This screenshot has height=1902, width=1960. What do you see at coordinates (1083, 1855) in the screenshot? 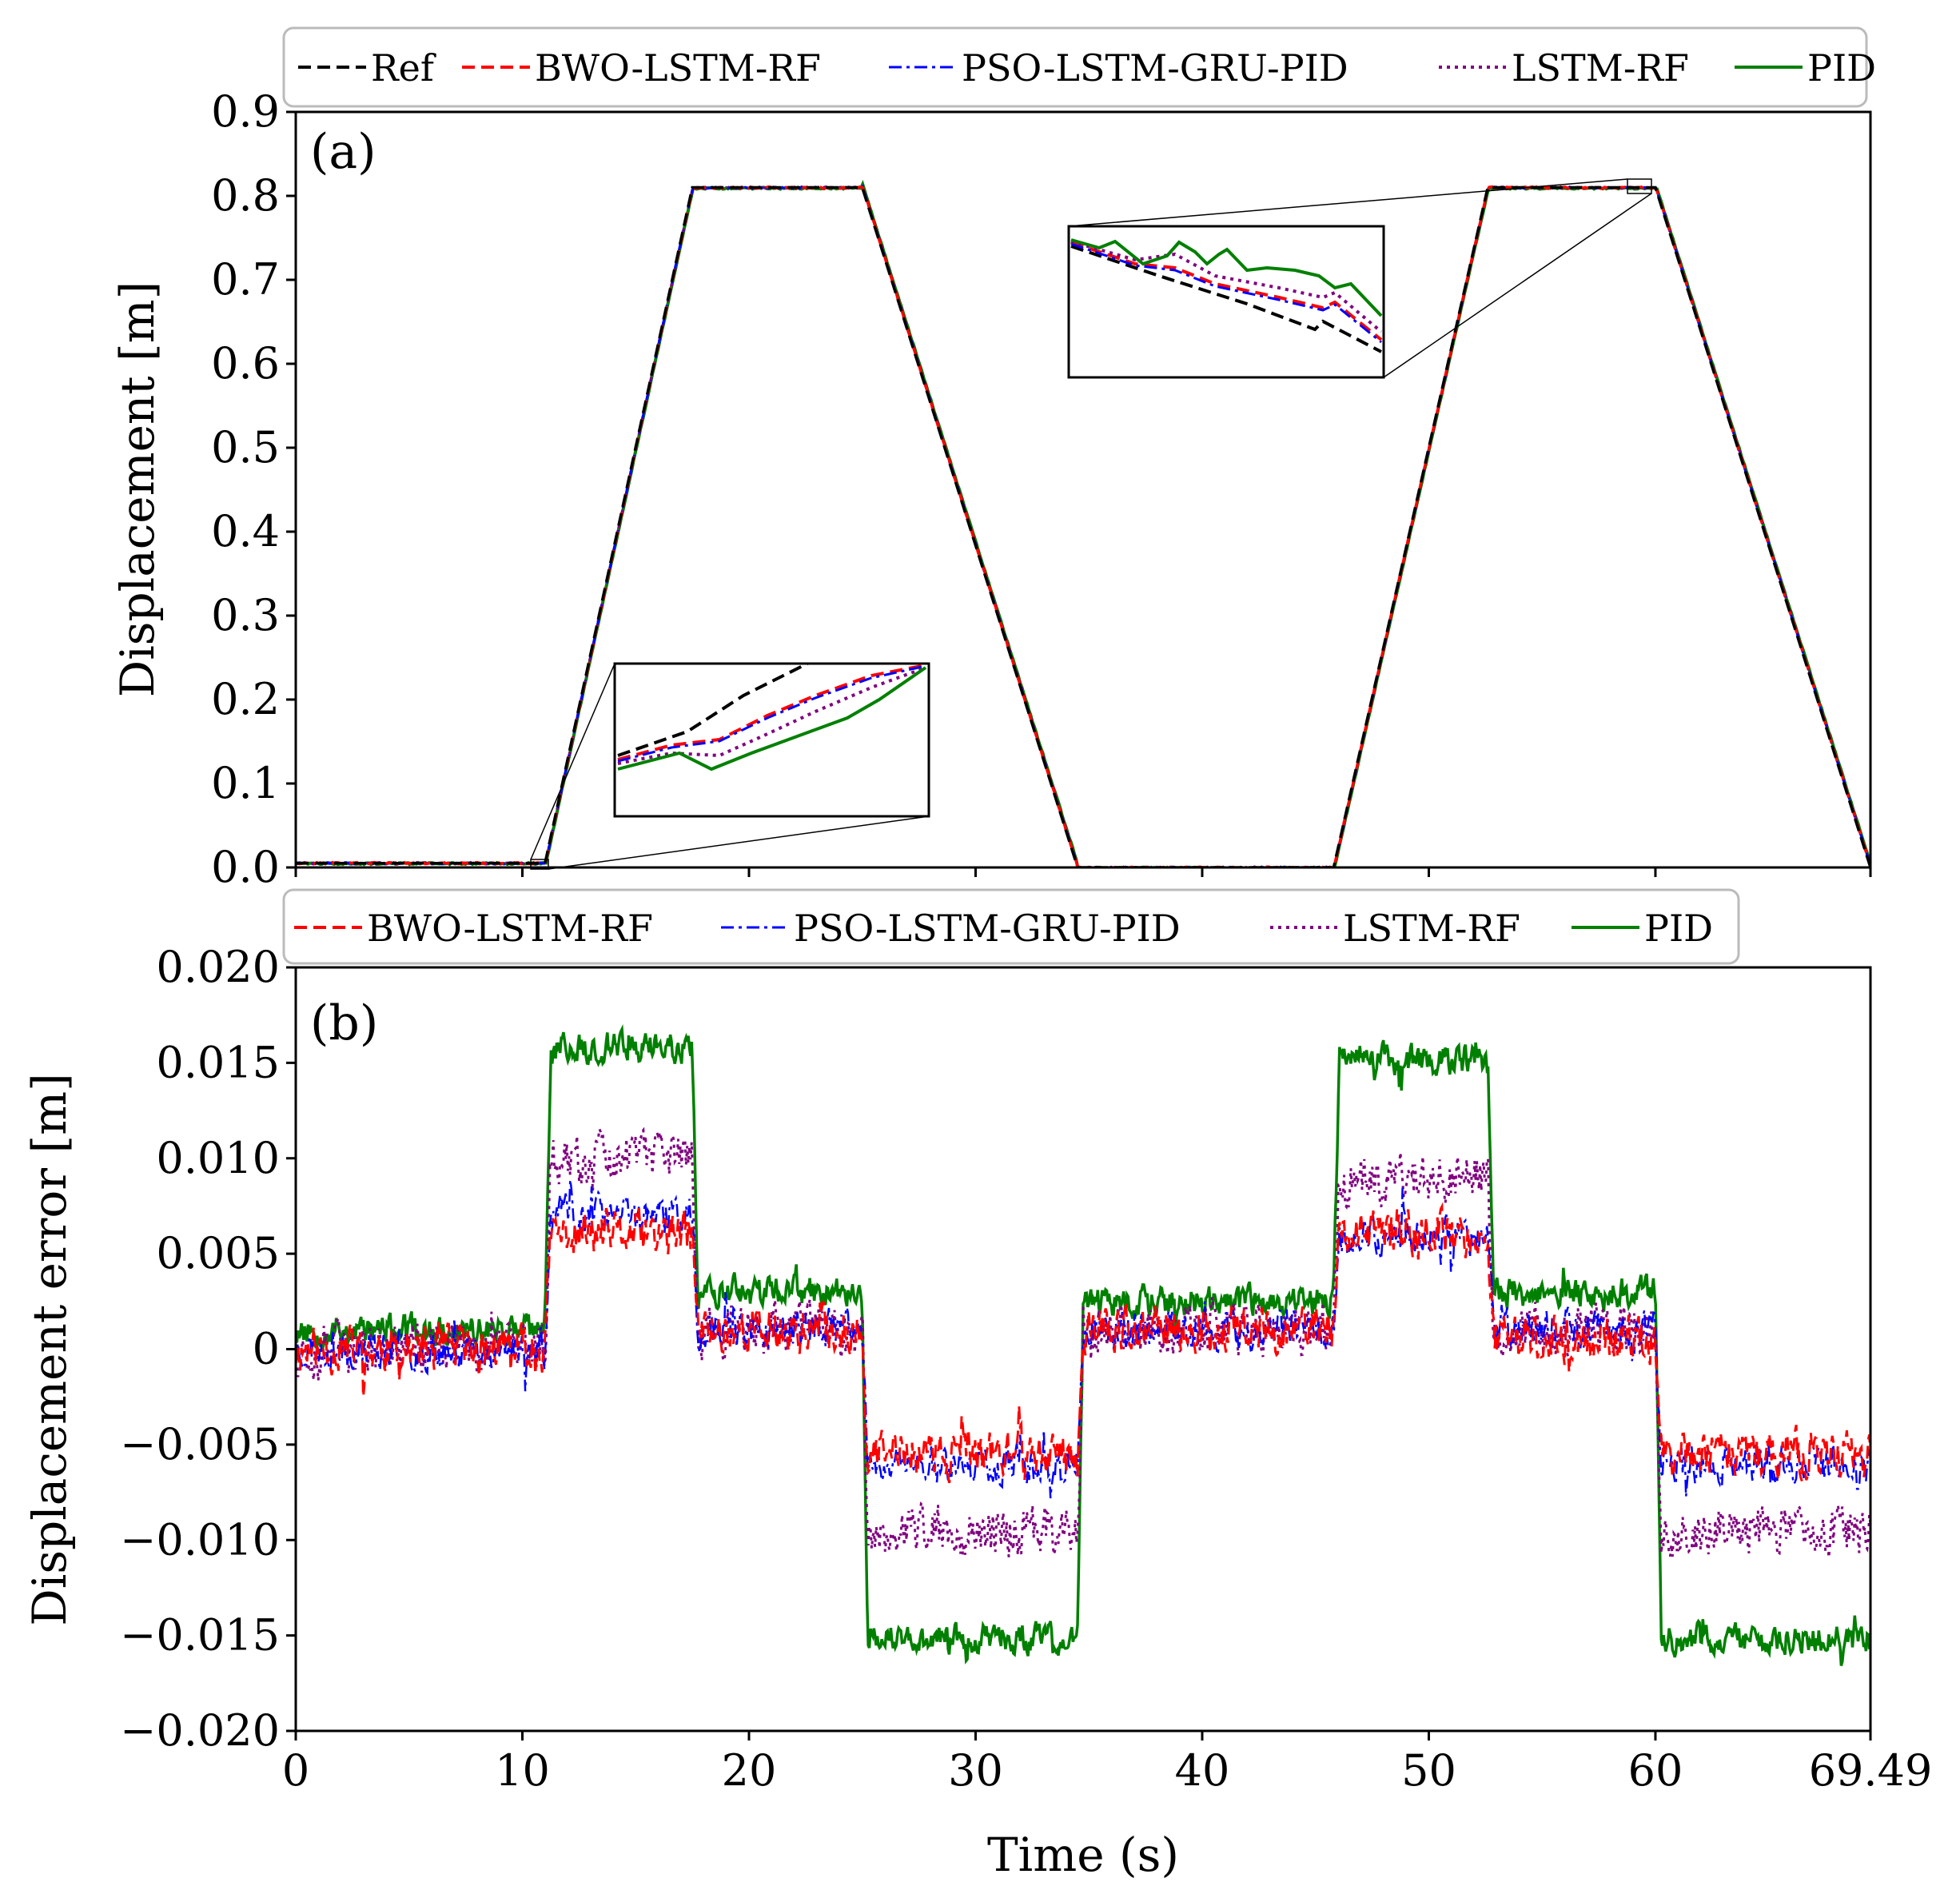
I see `x-axis-label: Time (s)` at bounding box center [1083, 1855].